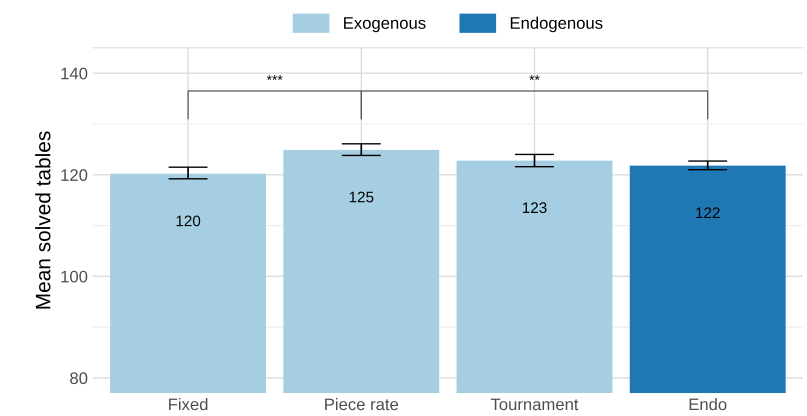  I want to click on annotation: ***, so click(274, 77).